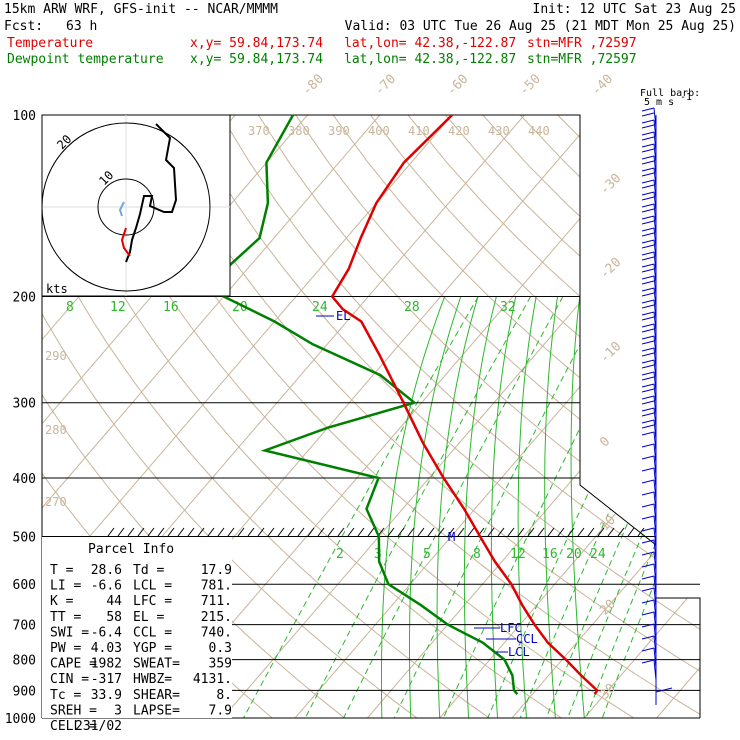 The image size is (740, 740). What do you see at coordinates (605, 442) in the screenshot?
I see `isotherm-label: 0` at bounding box center [605, 442].